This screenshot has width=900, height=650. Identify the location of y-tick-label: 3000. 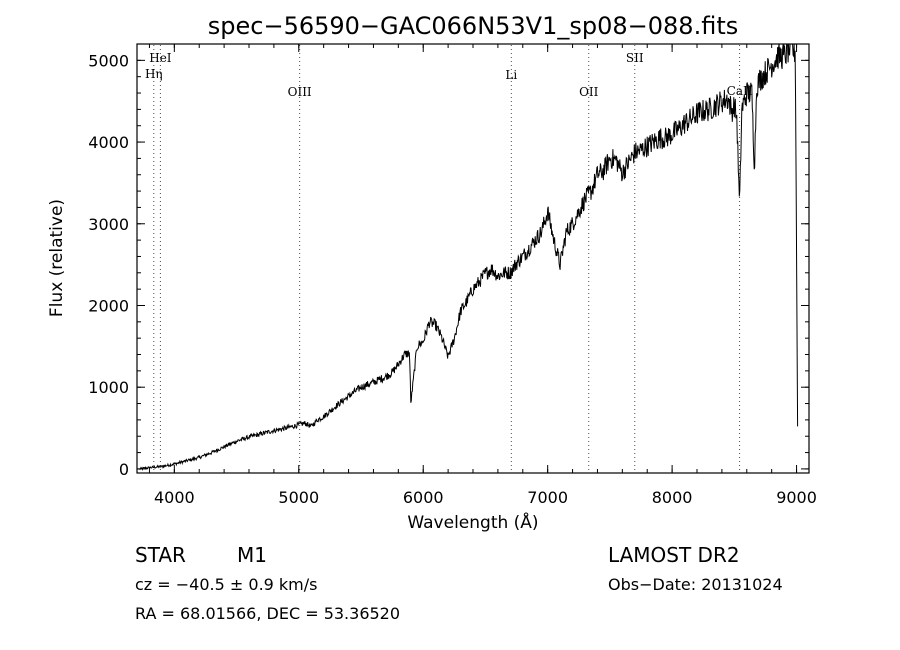
(108, 224).